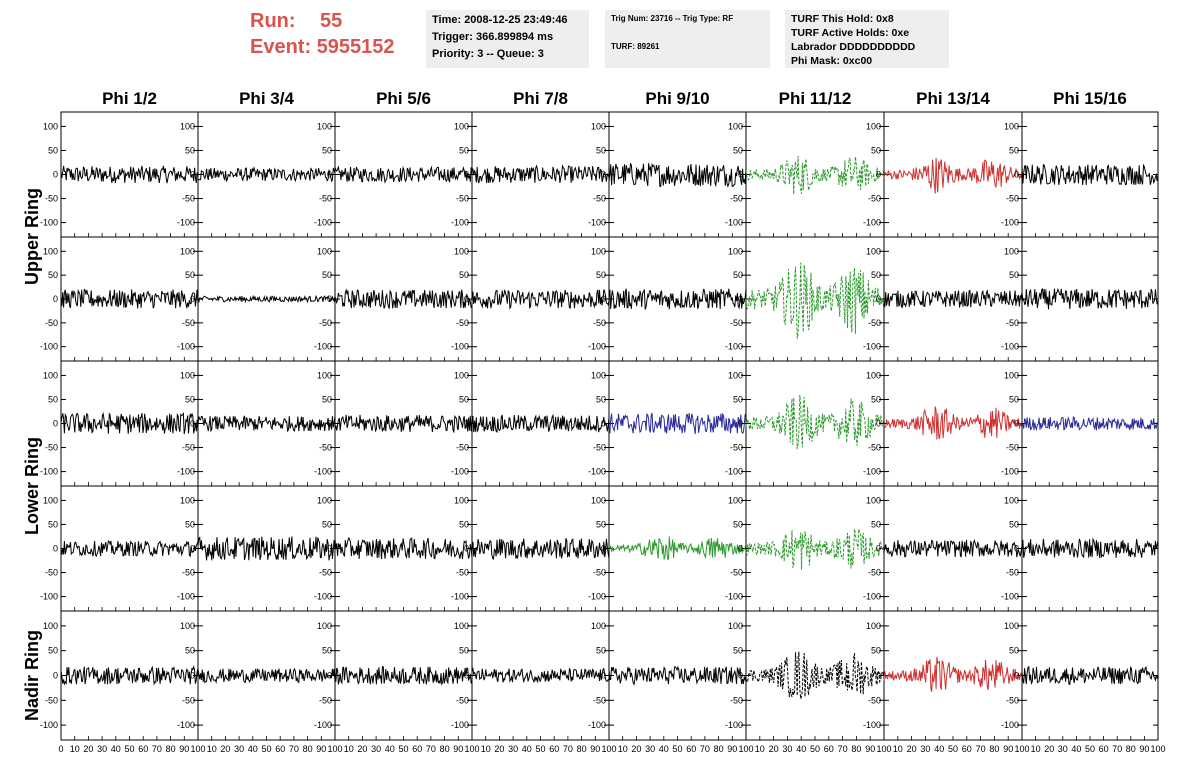  I want to click on waveform-row3-col3, so click(403, 424).